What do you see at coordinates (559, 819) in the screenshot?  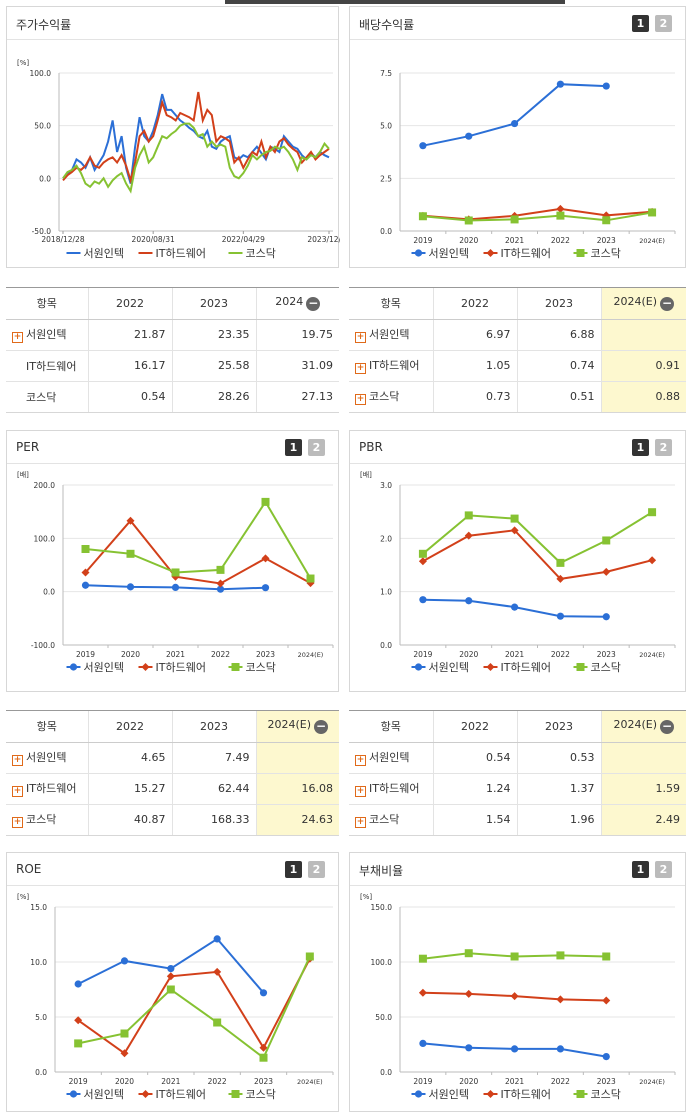 I see `cell: 1.96` at bounding box center [559, 819].